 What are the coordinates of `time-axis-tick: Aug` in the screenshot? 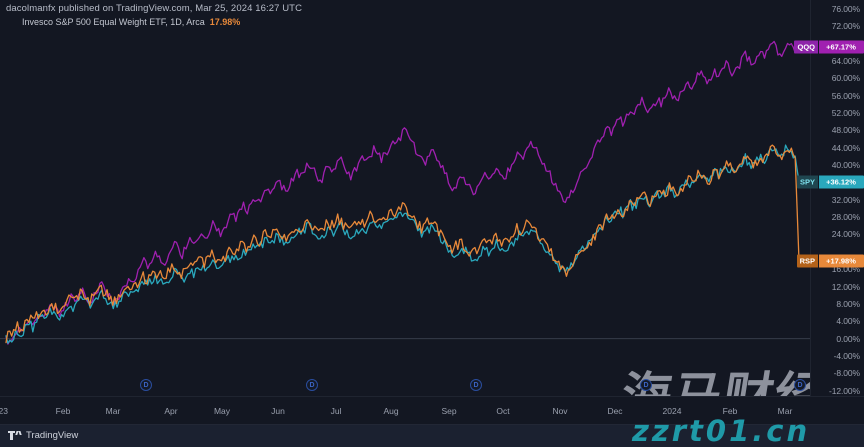 It's located at (391, 411).